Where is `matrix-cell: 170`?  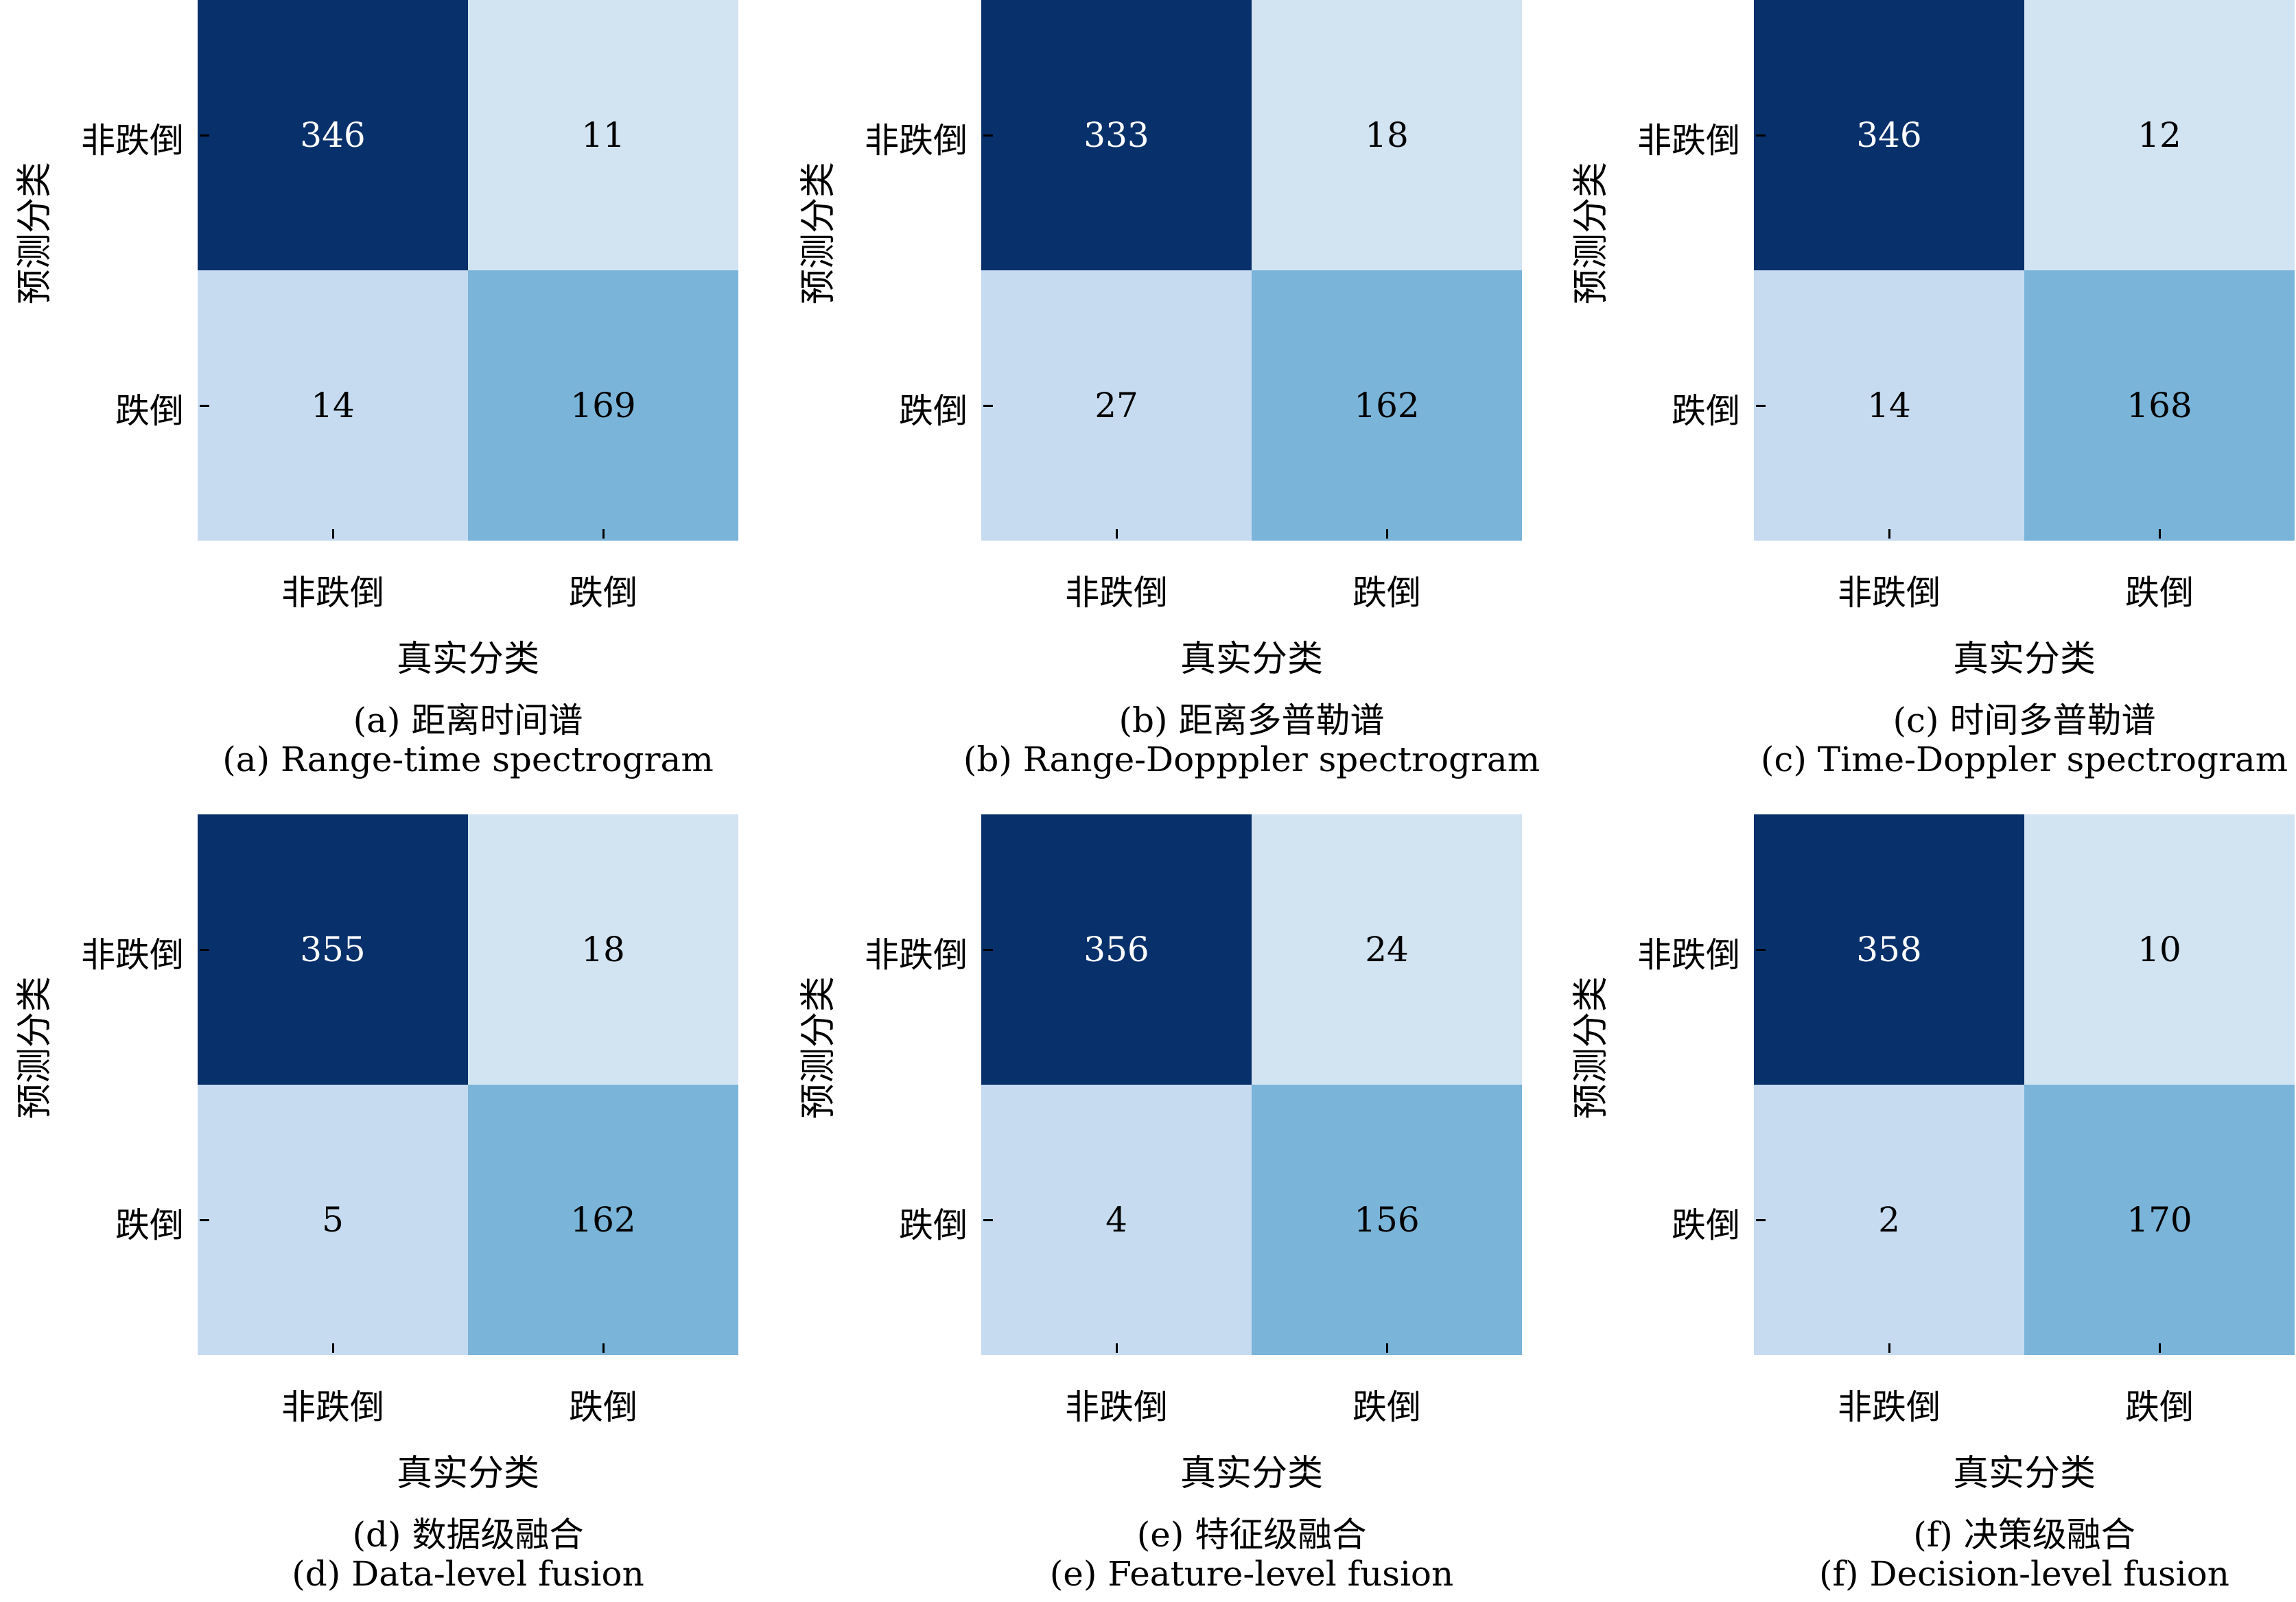 matrix-cell: 170 is located at coordinates (2159, 1220).